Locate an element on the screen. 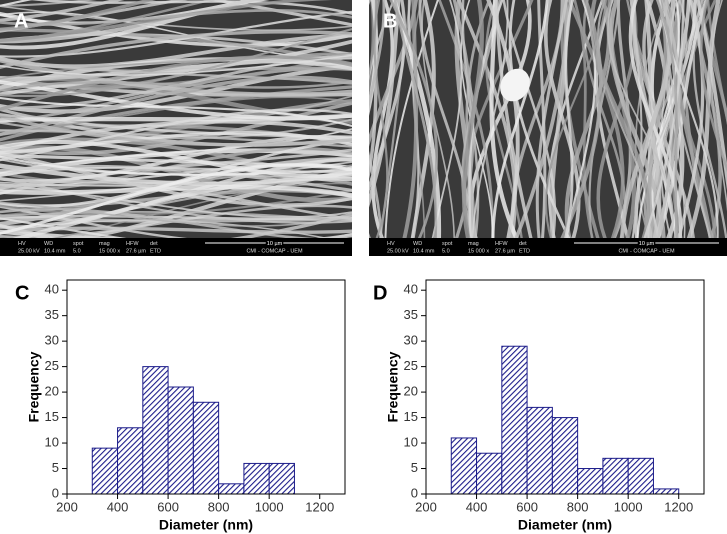 The width and height of the screenshot is (727, 534). x-axis-title: Diameter (nm) is located at coordinates (206, 525).